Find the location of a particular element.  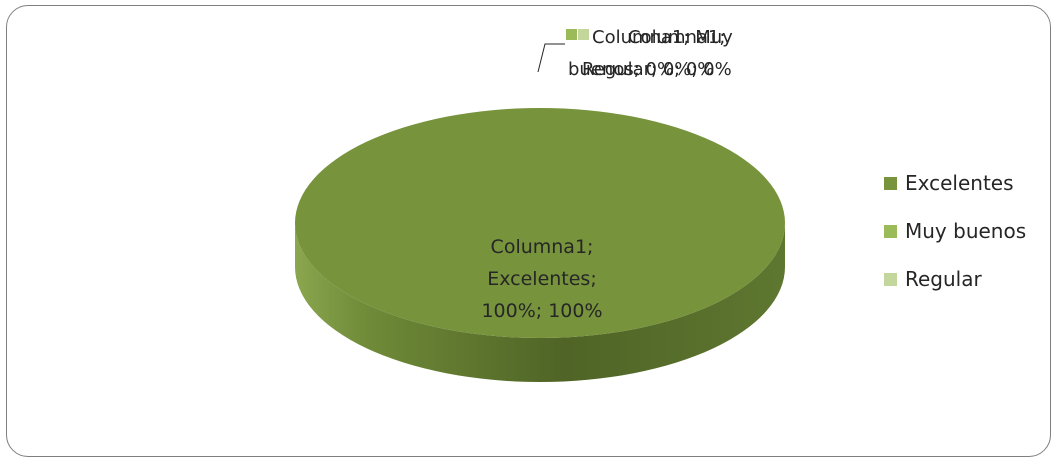

data-label-muy-buenos-line-1: Columna1; Muy is located at coordinates (662, 37).